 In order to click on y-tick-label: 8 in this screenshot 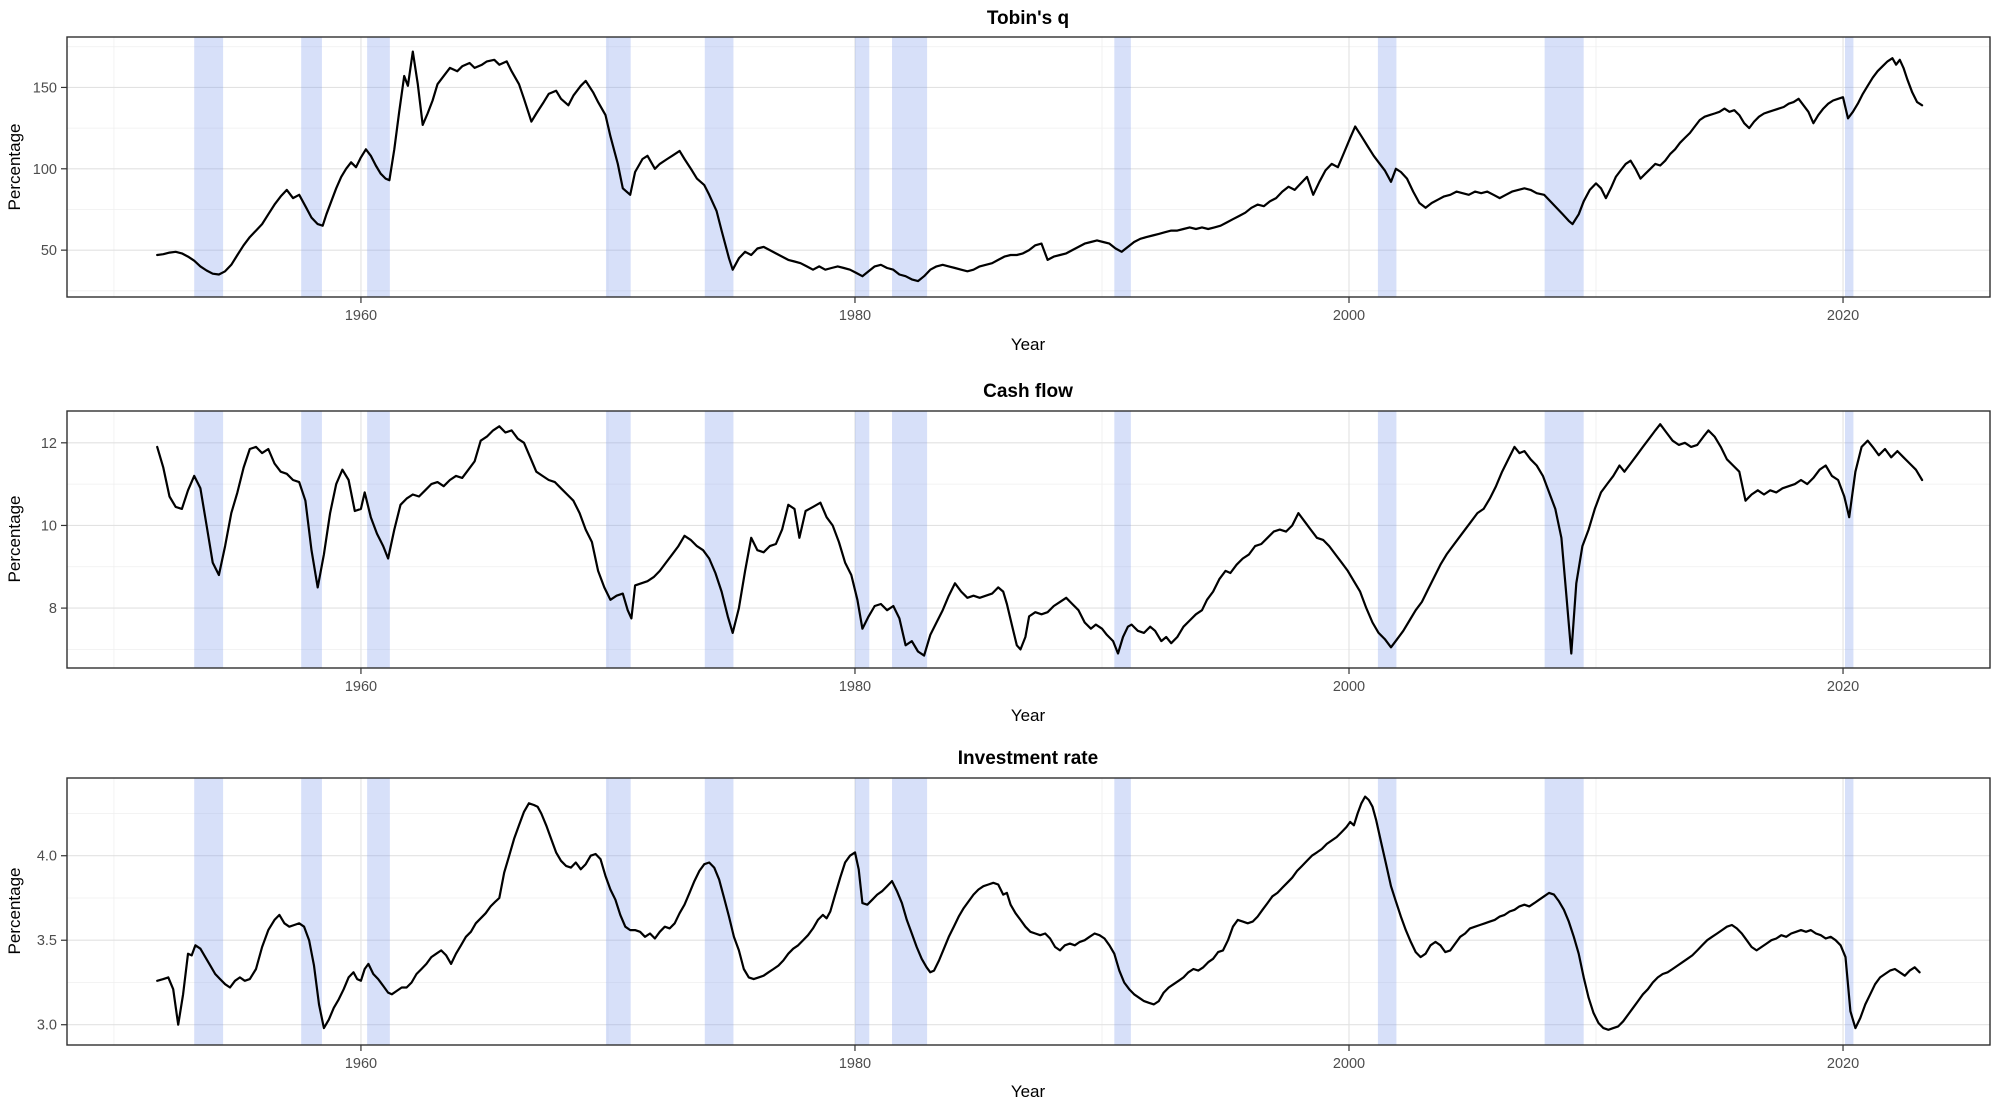, I will do `click(53, 609)`.